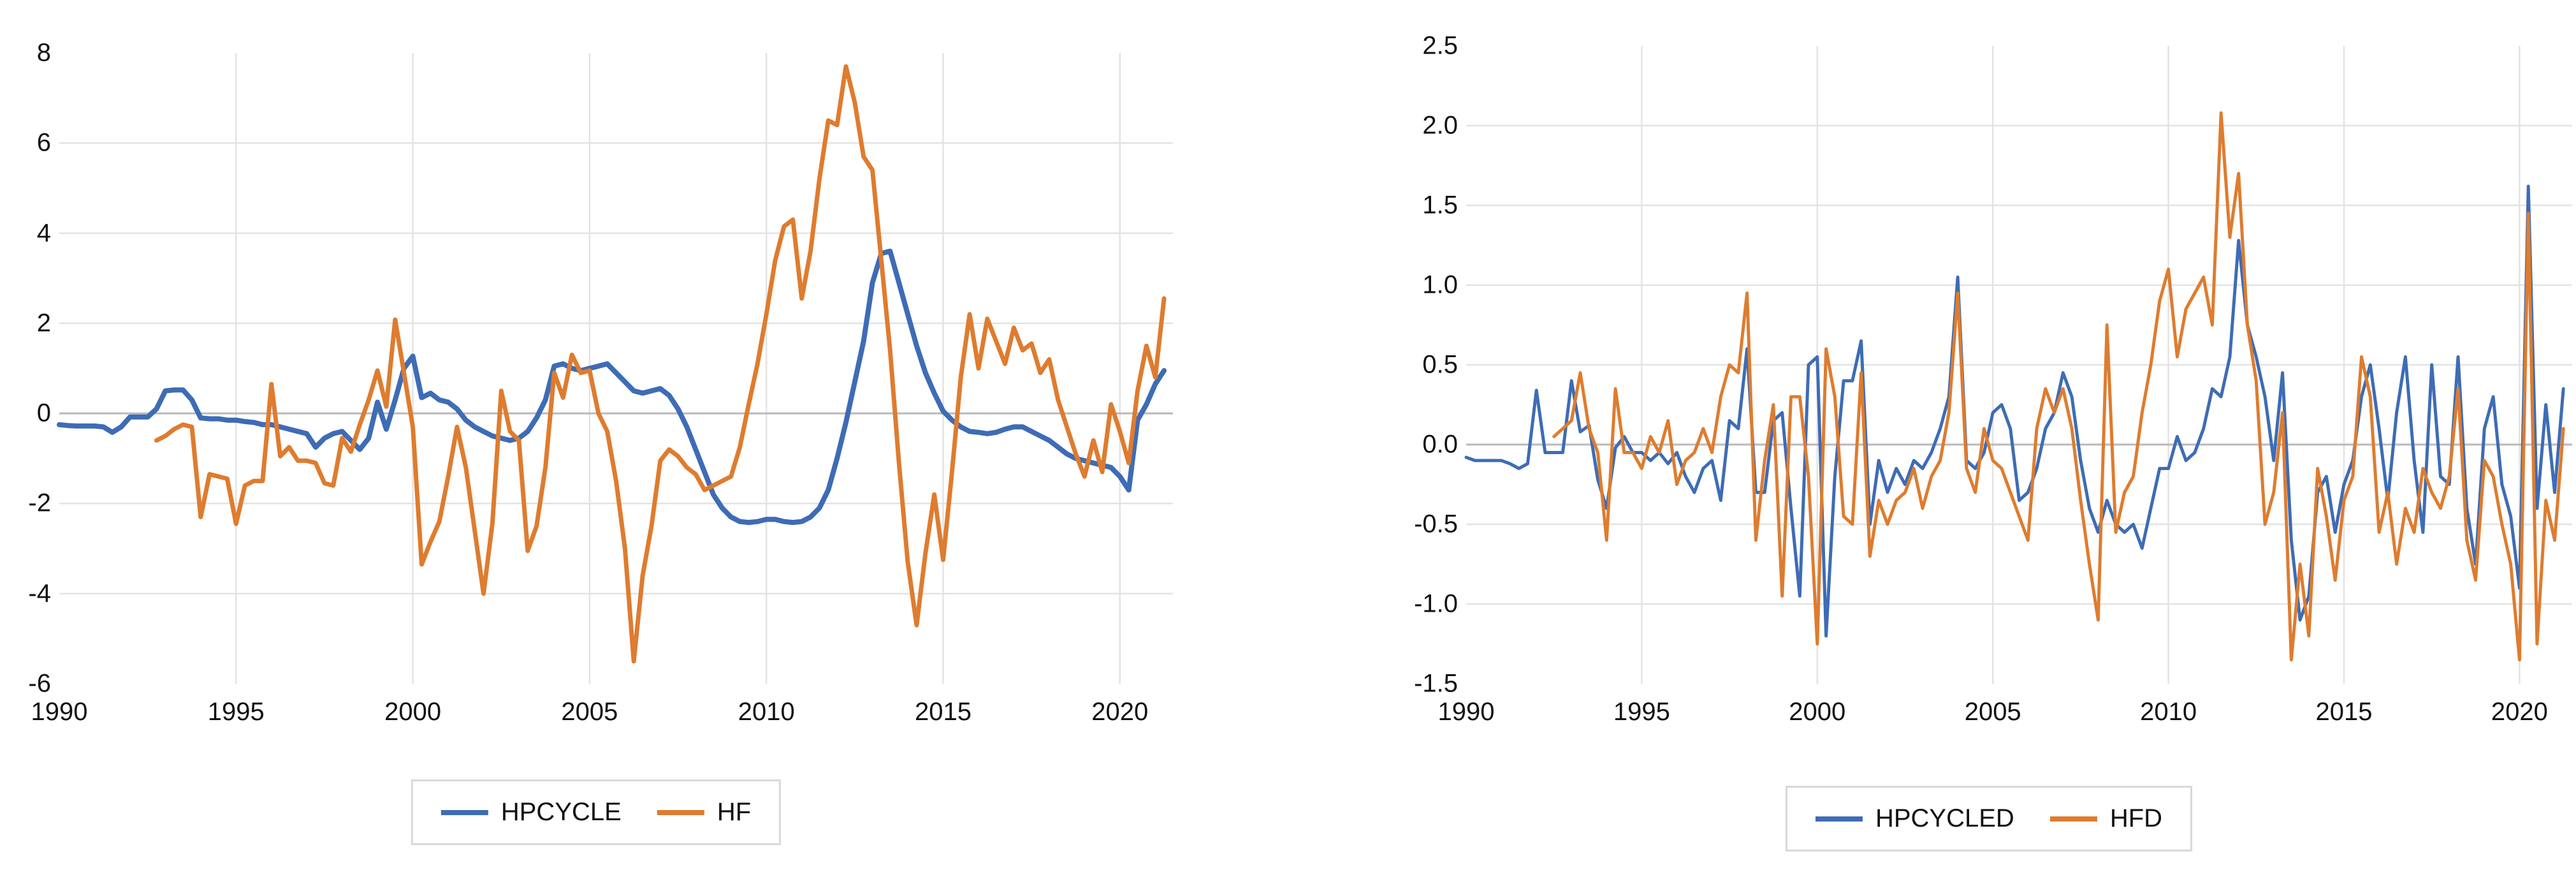  Describe the element at coordinates (1436, 603) in the screenshot. I see `y-axis-tick-label: -1.0` at that location.